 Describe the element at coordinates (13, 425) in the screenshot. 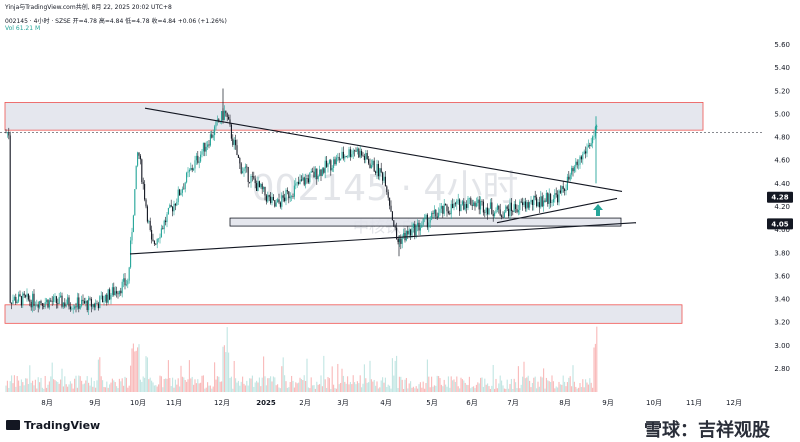

I see `tradingview-logo-icon` at that location.